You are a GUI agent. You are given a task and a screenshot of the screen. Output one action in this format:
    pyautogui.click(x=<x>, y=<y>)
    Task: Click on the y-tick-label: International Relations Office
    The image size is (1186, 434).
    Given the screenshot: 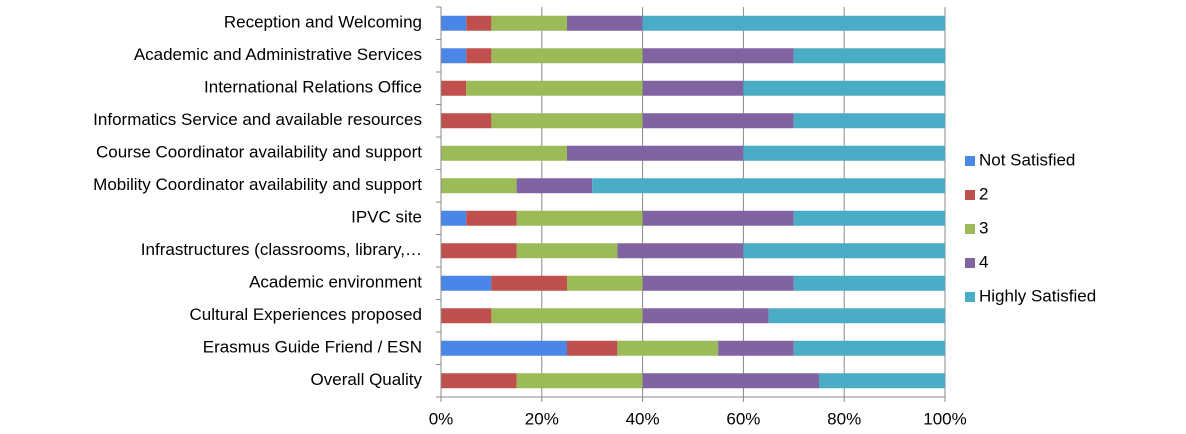 What is the action you would take?
    pyautogui.click(x=313, y=87)
    